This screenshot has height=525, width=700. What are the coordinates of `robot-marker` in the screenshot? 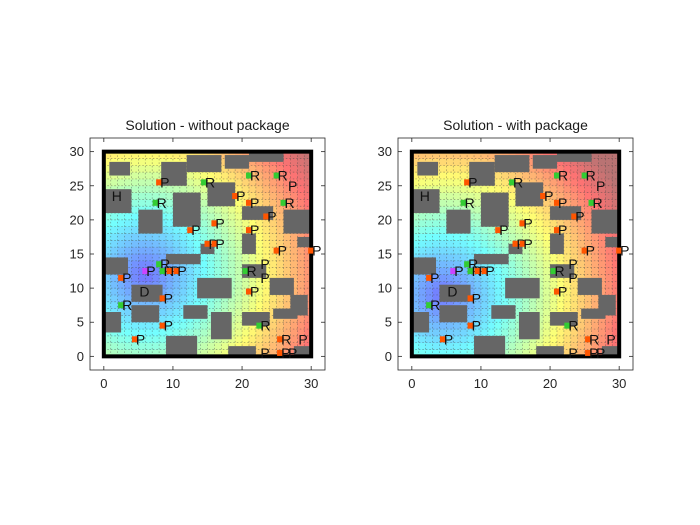 It's located at (283, 202).